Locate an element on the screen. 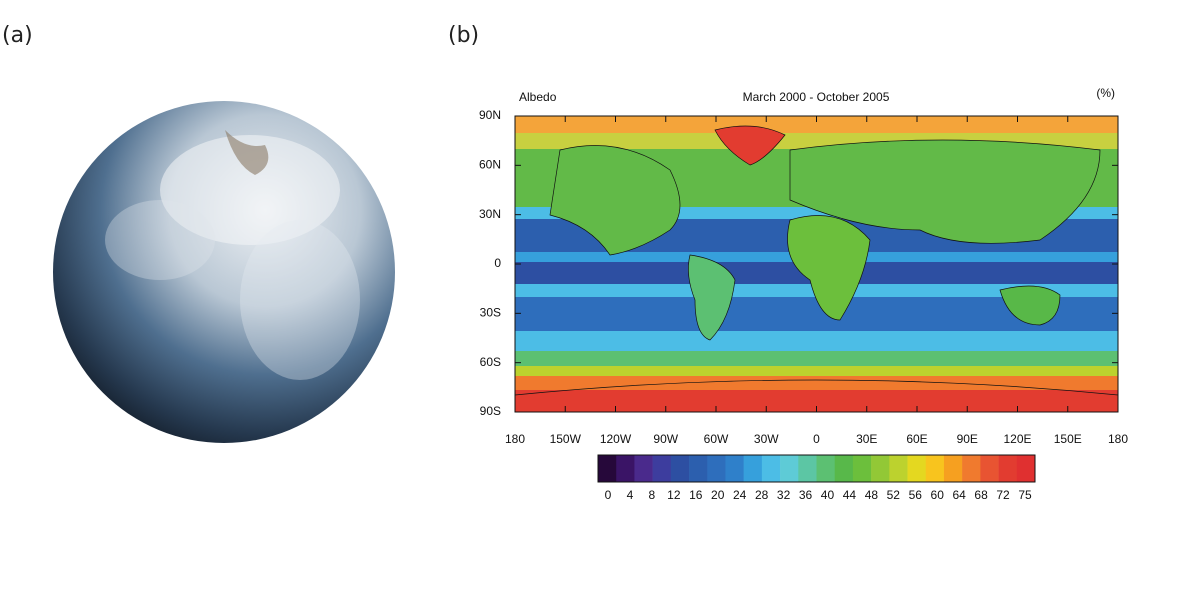 This screenshot has width=1200, height=604. lon-label: 150E is located at coordinates (1068, 439).